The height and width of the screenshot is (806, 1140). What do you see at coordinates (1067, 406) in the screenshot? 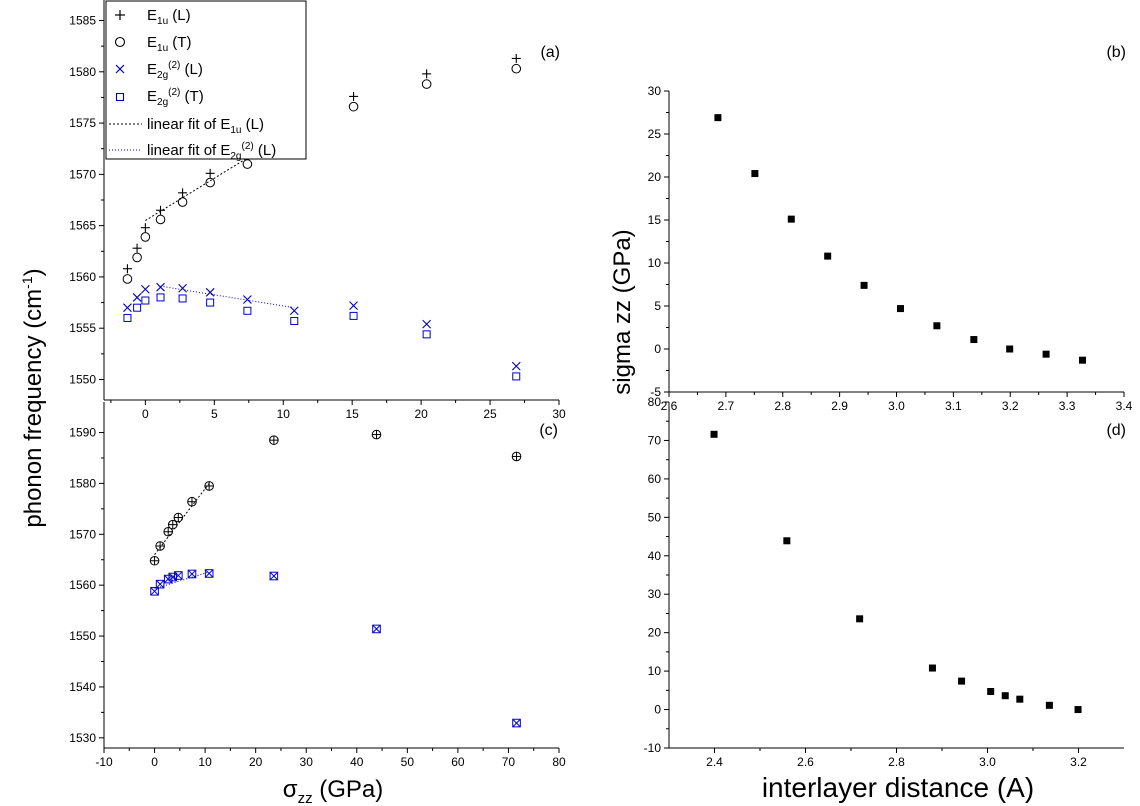
I see `x-tick-label-b: 3.3` at bounding box center [1067, 406].